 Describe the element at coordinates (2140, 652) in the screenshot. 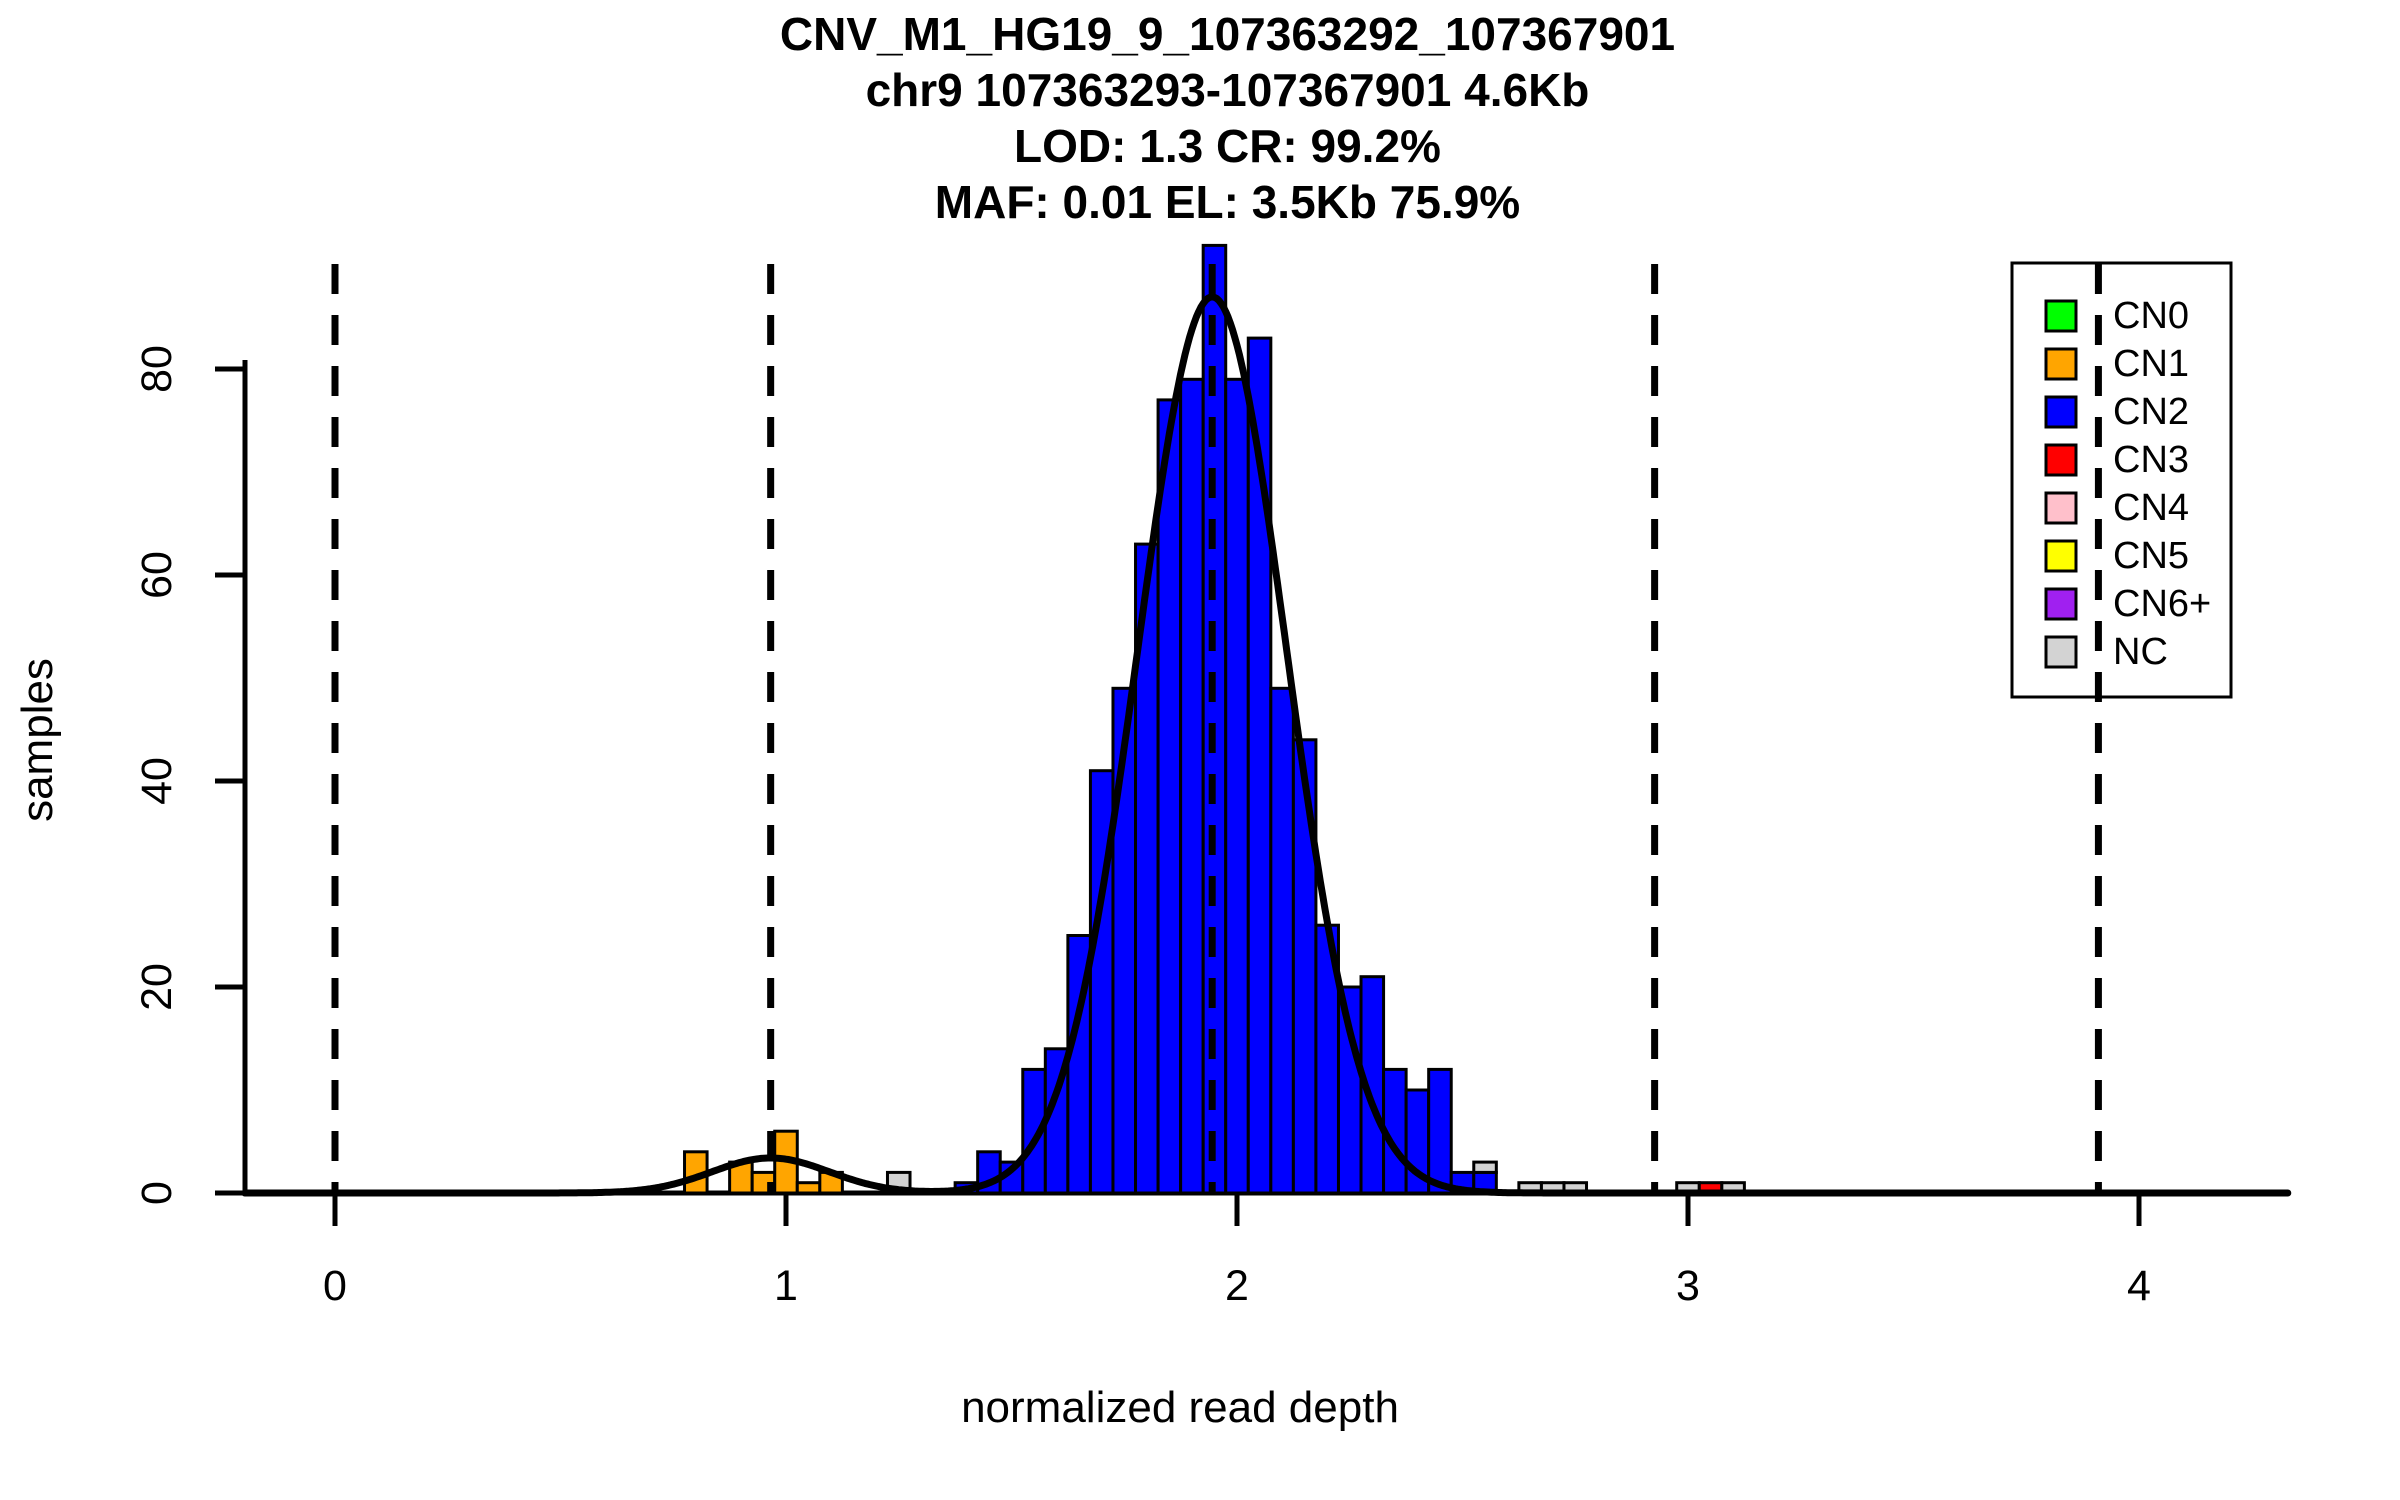

I see `legend-label-nc: NC` at that location.